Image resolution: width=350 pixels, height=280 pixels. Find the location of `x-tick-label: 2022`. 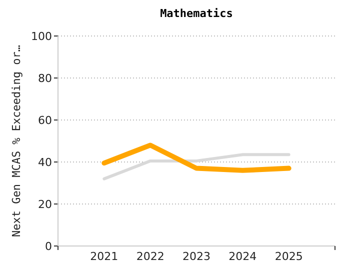

x-tick-label: 2022 is located at coordinates (150, 256).